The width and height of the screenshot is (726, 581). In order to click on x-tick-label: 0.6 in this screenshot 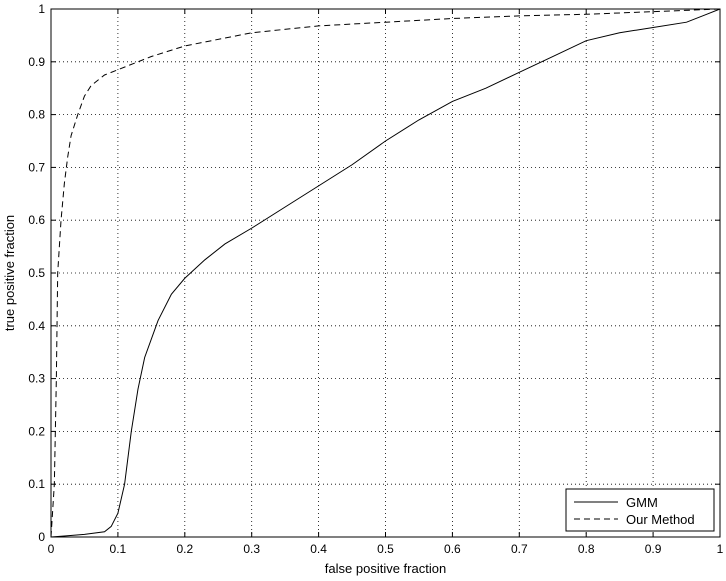, I will do `click(452, 549)`.